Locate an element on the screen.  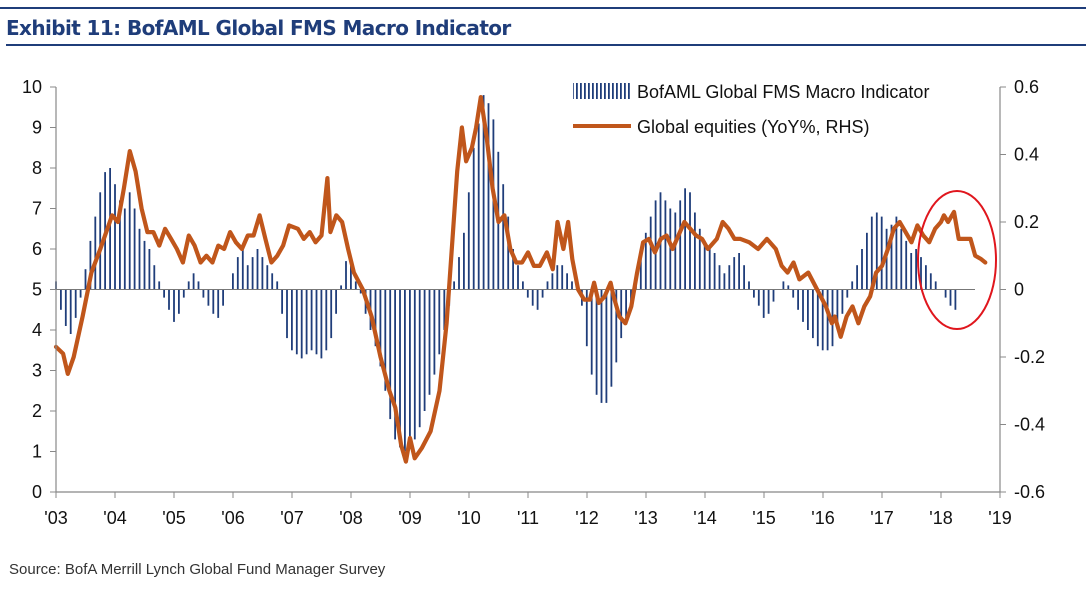
legend-bar-swatch is located at coordinates (602, 91).